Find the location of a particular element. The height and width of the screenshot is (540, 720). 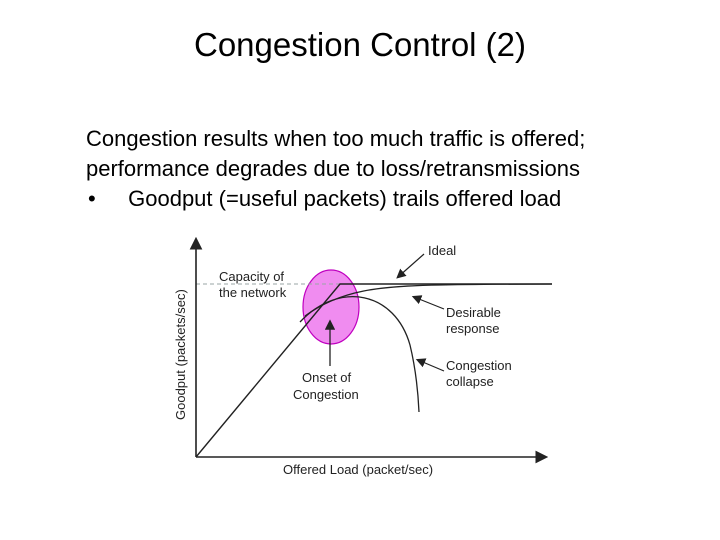

ideal-arrow is located at coordinates (410, 266).